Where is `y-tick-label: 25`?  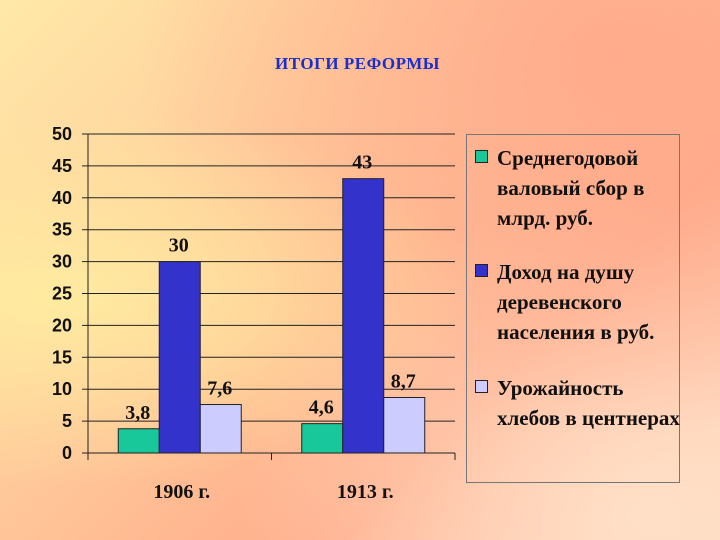
y-tick-label: 25 is located at coordinates (62, 294).